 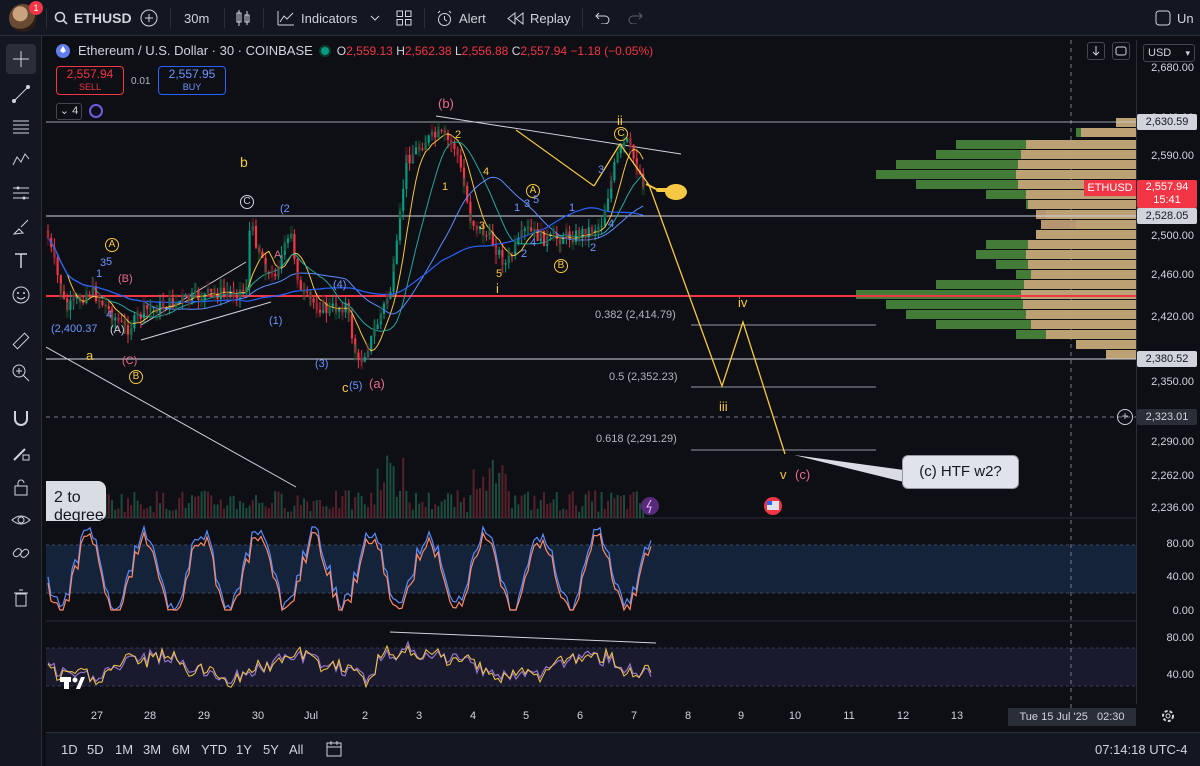 I want to click on trendline-tool, so click(x=21, y=94).